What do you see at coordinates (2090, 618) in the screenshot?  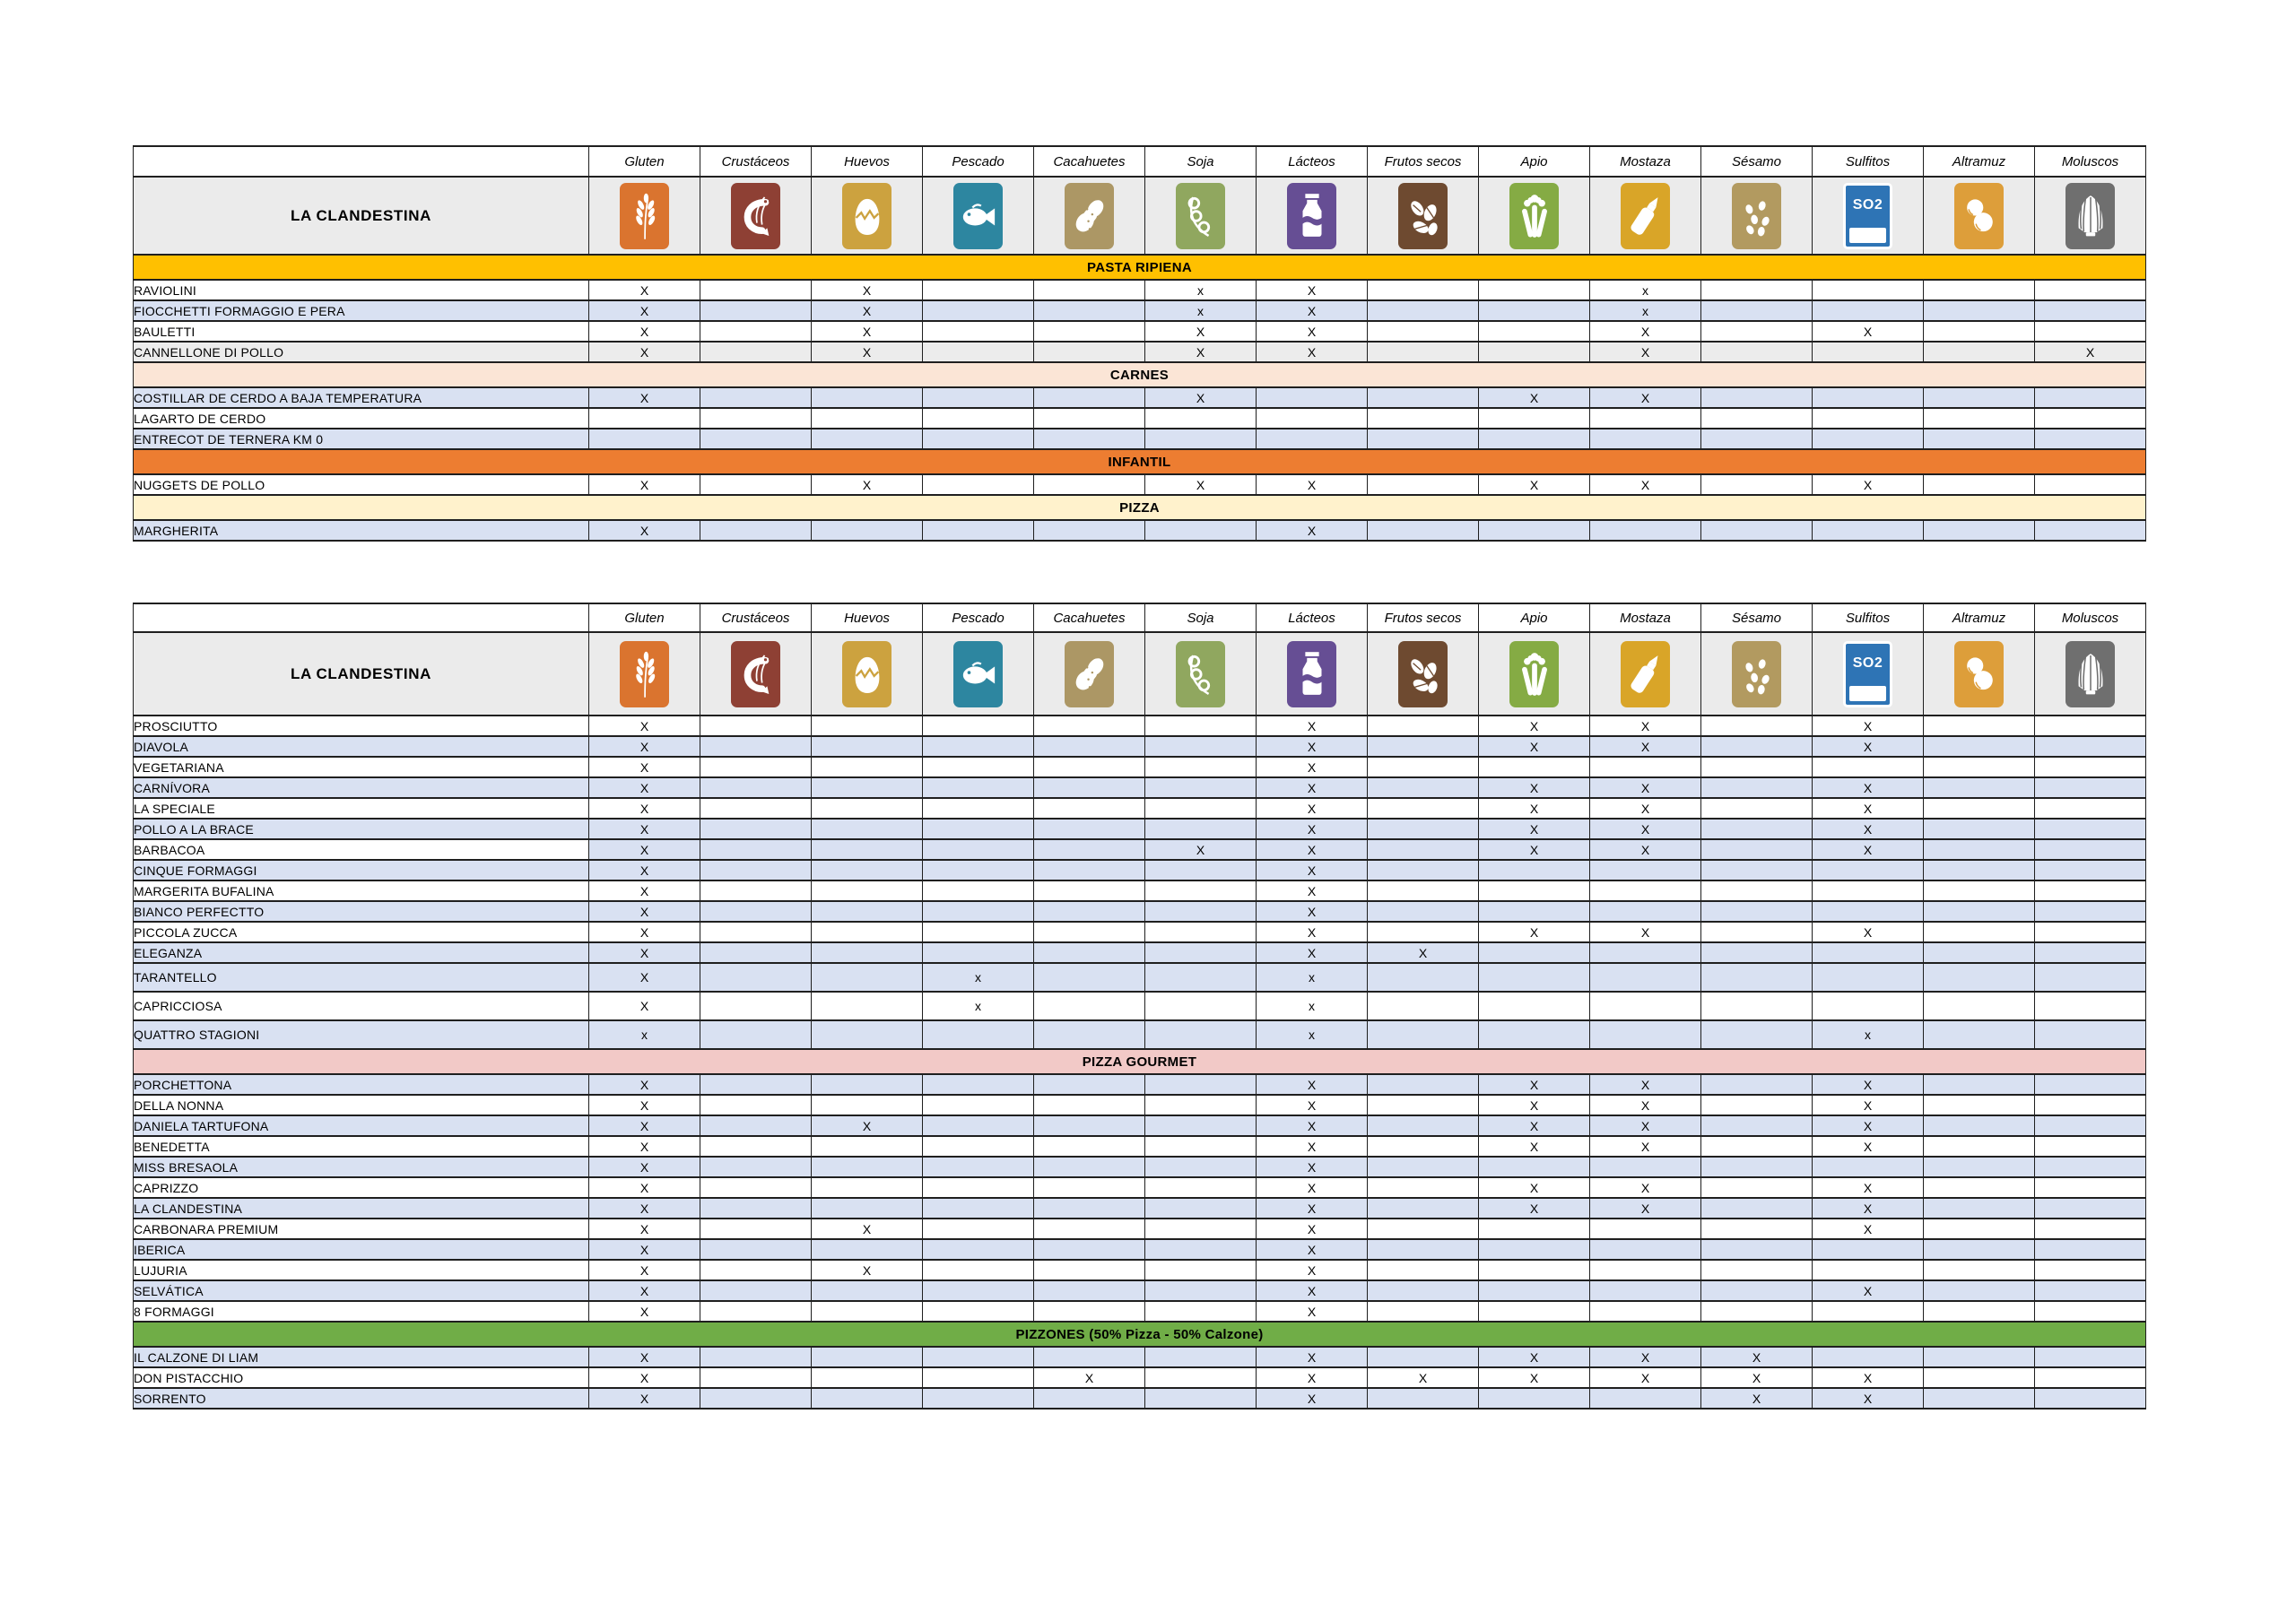 I see `column-label-moluscos: Moluscos` at bounding box center [2090, 618].